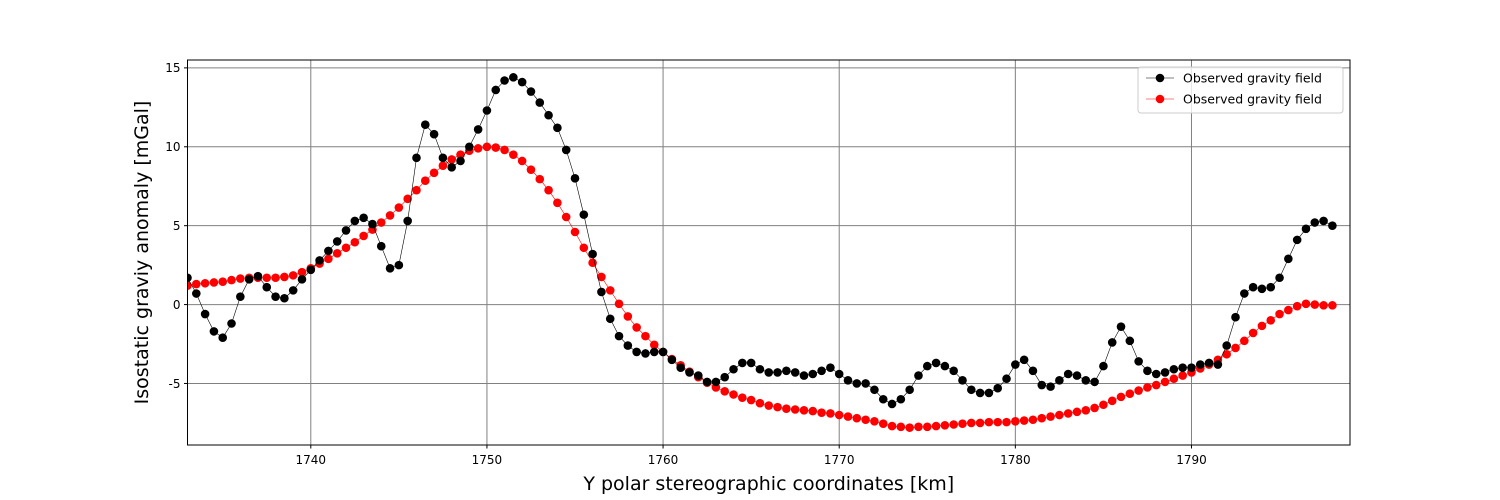  Describe the element at coordinates (1191, 460) in the screenshot. I see `x-tick-label: 1790` at that location.